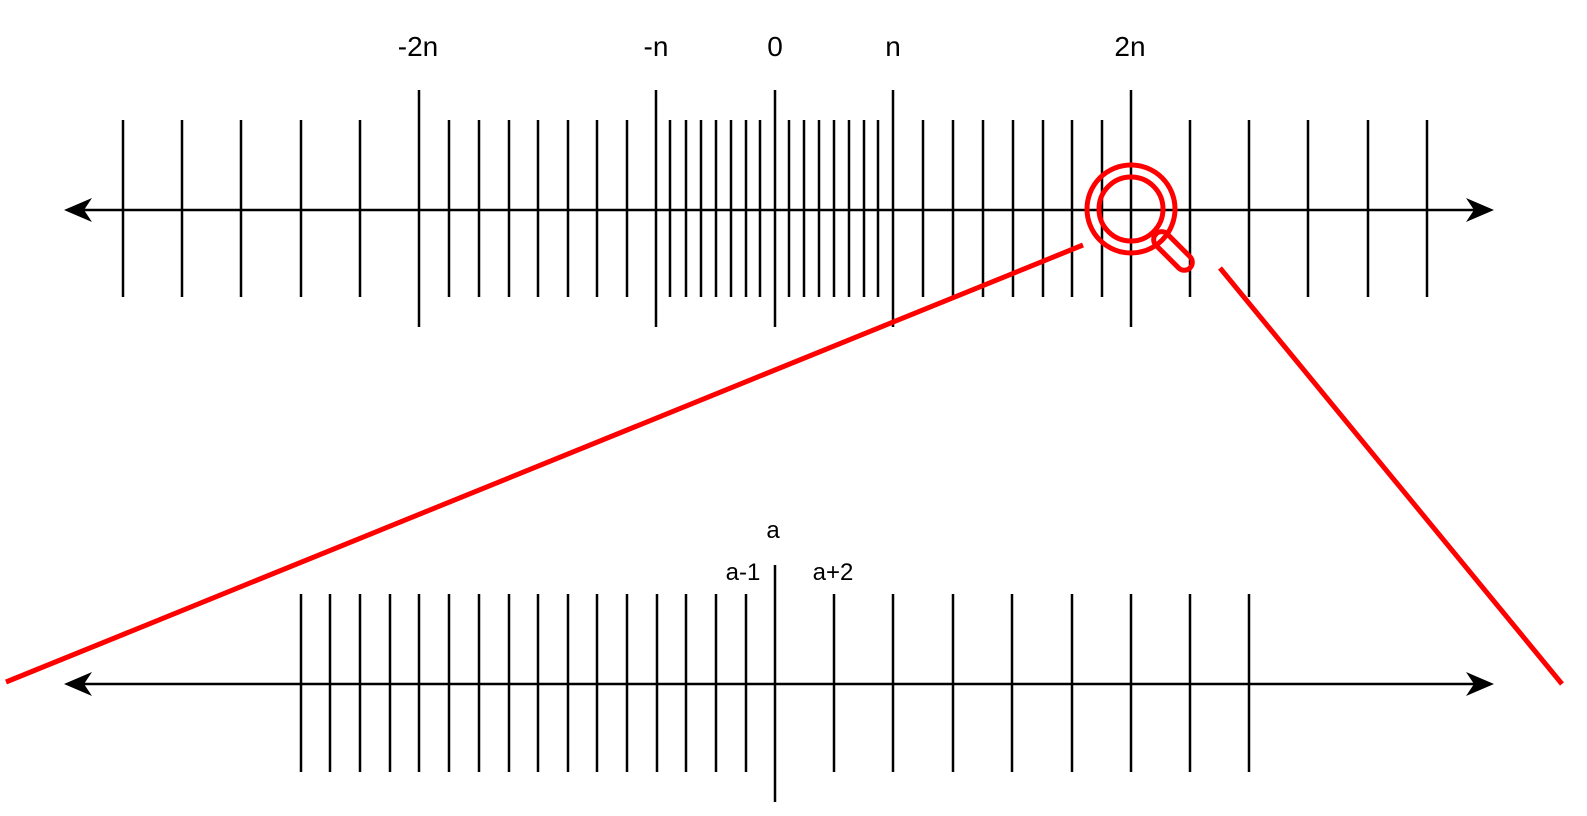 This screenshot has height=816, width=1587. What do you see at coordinates (743, 572) in the screenshot?
I see `bottom-label-a-minus-1: a-1` at bounding box center [743, 572].